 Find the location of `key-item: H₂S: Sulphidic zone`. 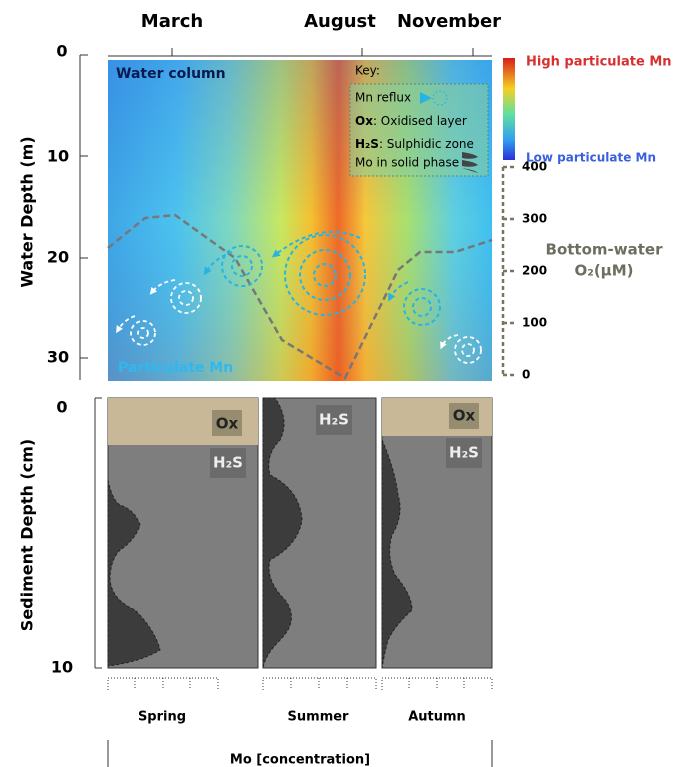

key-item: H₂S: Sulphidic zone is located at coordinates (414, 144).